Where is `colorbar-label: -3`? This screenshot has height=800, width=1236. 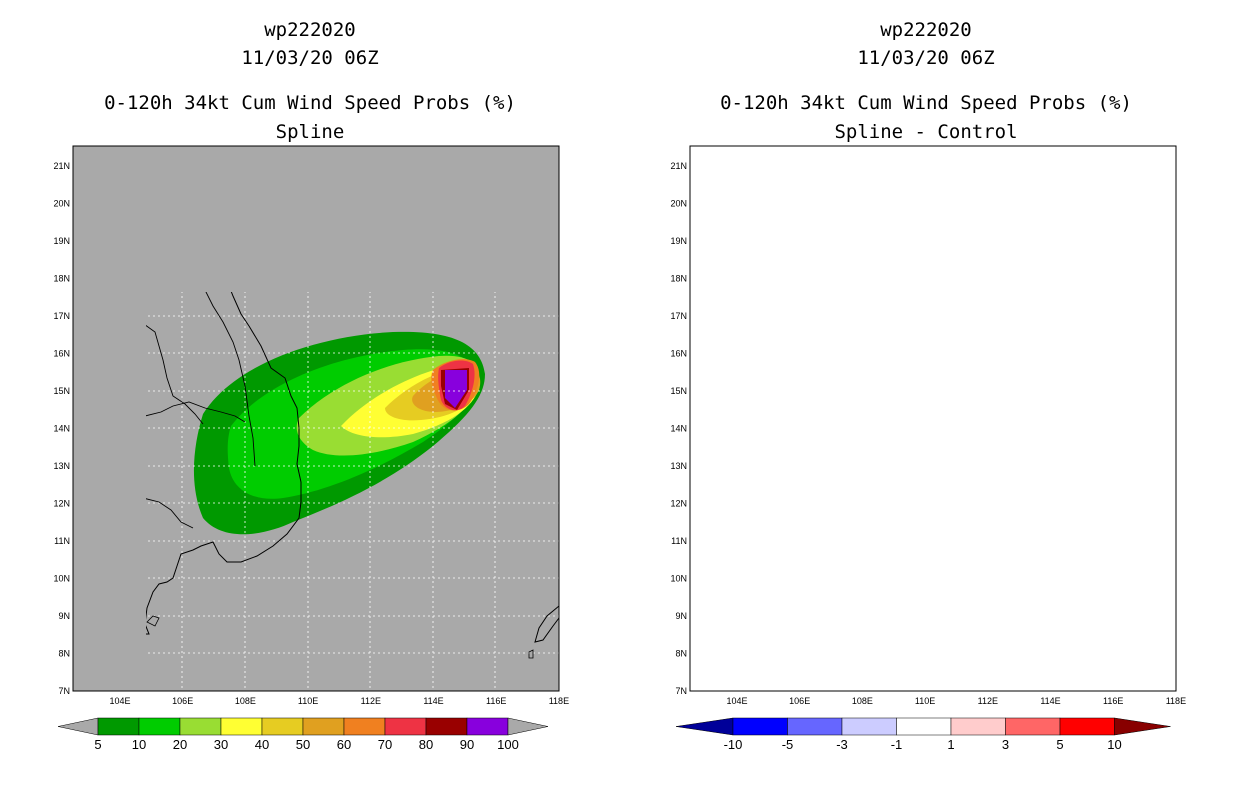 colorbar-label: -3 is located at coordinates (842, 744).